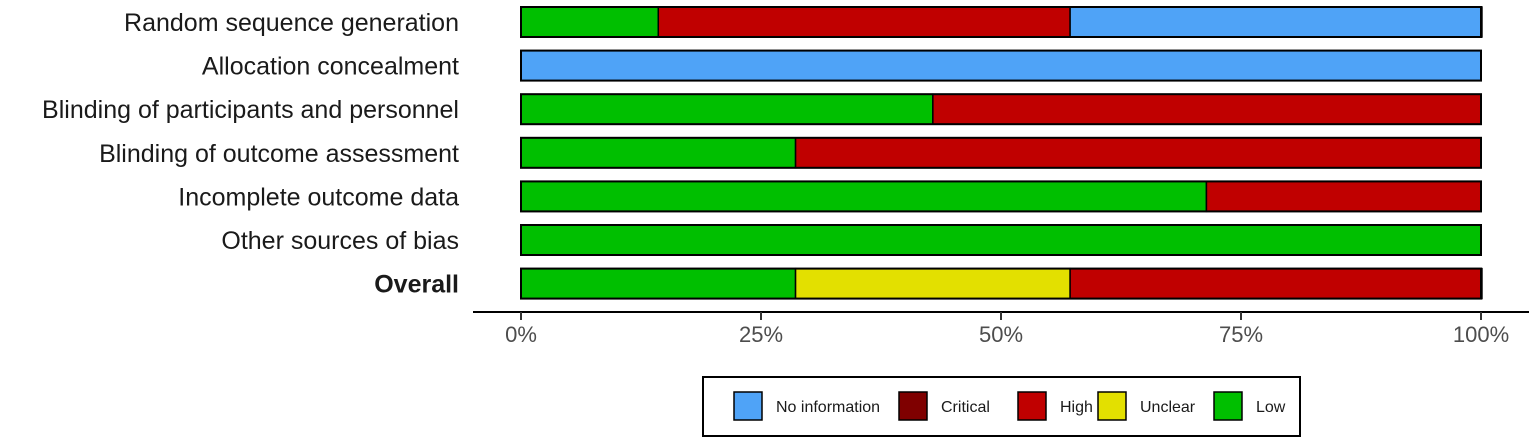  Describe the element at coordinates (250, 110) in the screenshot. I see `category-label: Blinding of participants and personnel` at that location.